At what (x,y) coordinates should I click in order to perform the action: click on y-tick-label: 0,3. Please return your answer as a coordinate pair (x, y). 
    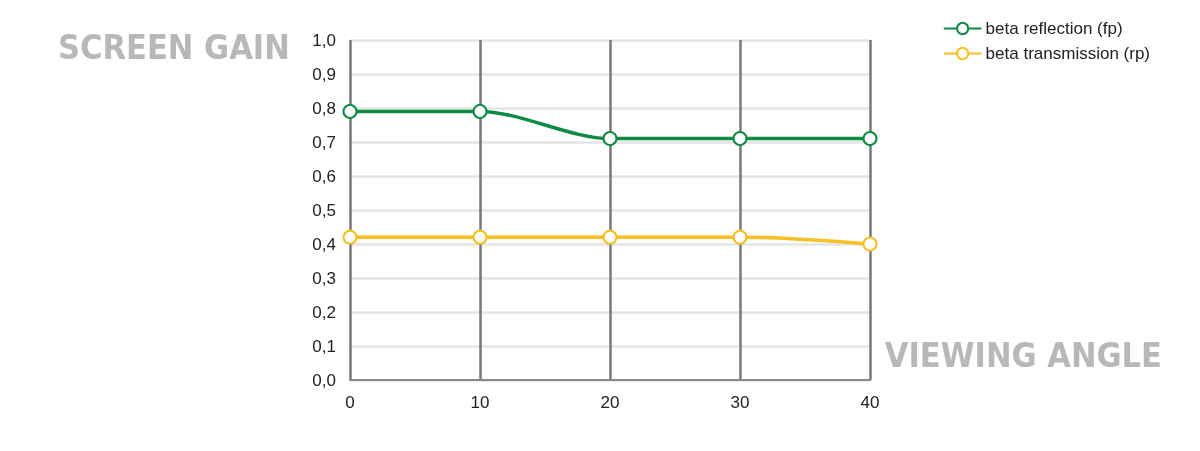
    Looking at the image, I should click on (324, 278).